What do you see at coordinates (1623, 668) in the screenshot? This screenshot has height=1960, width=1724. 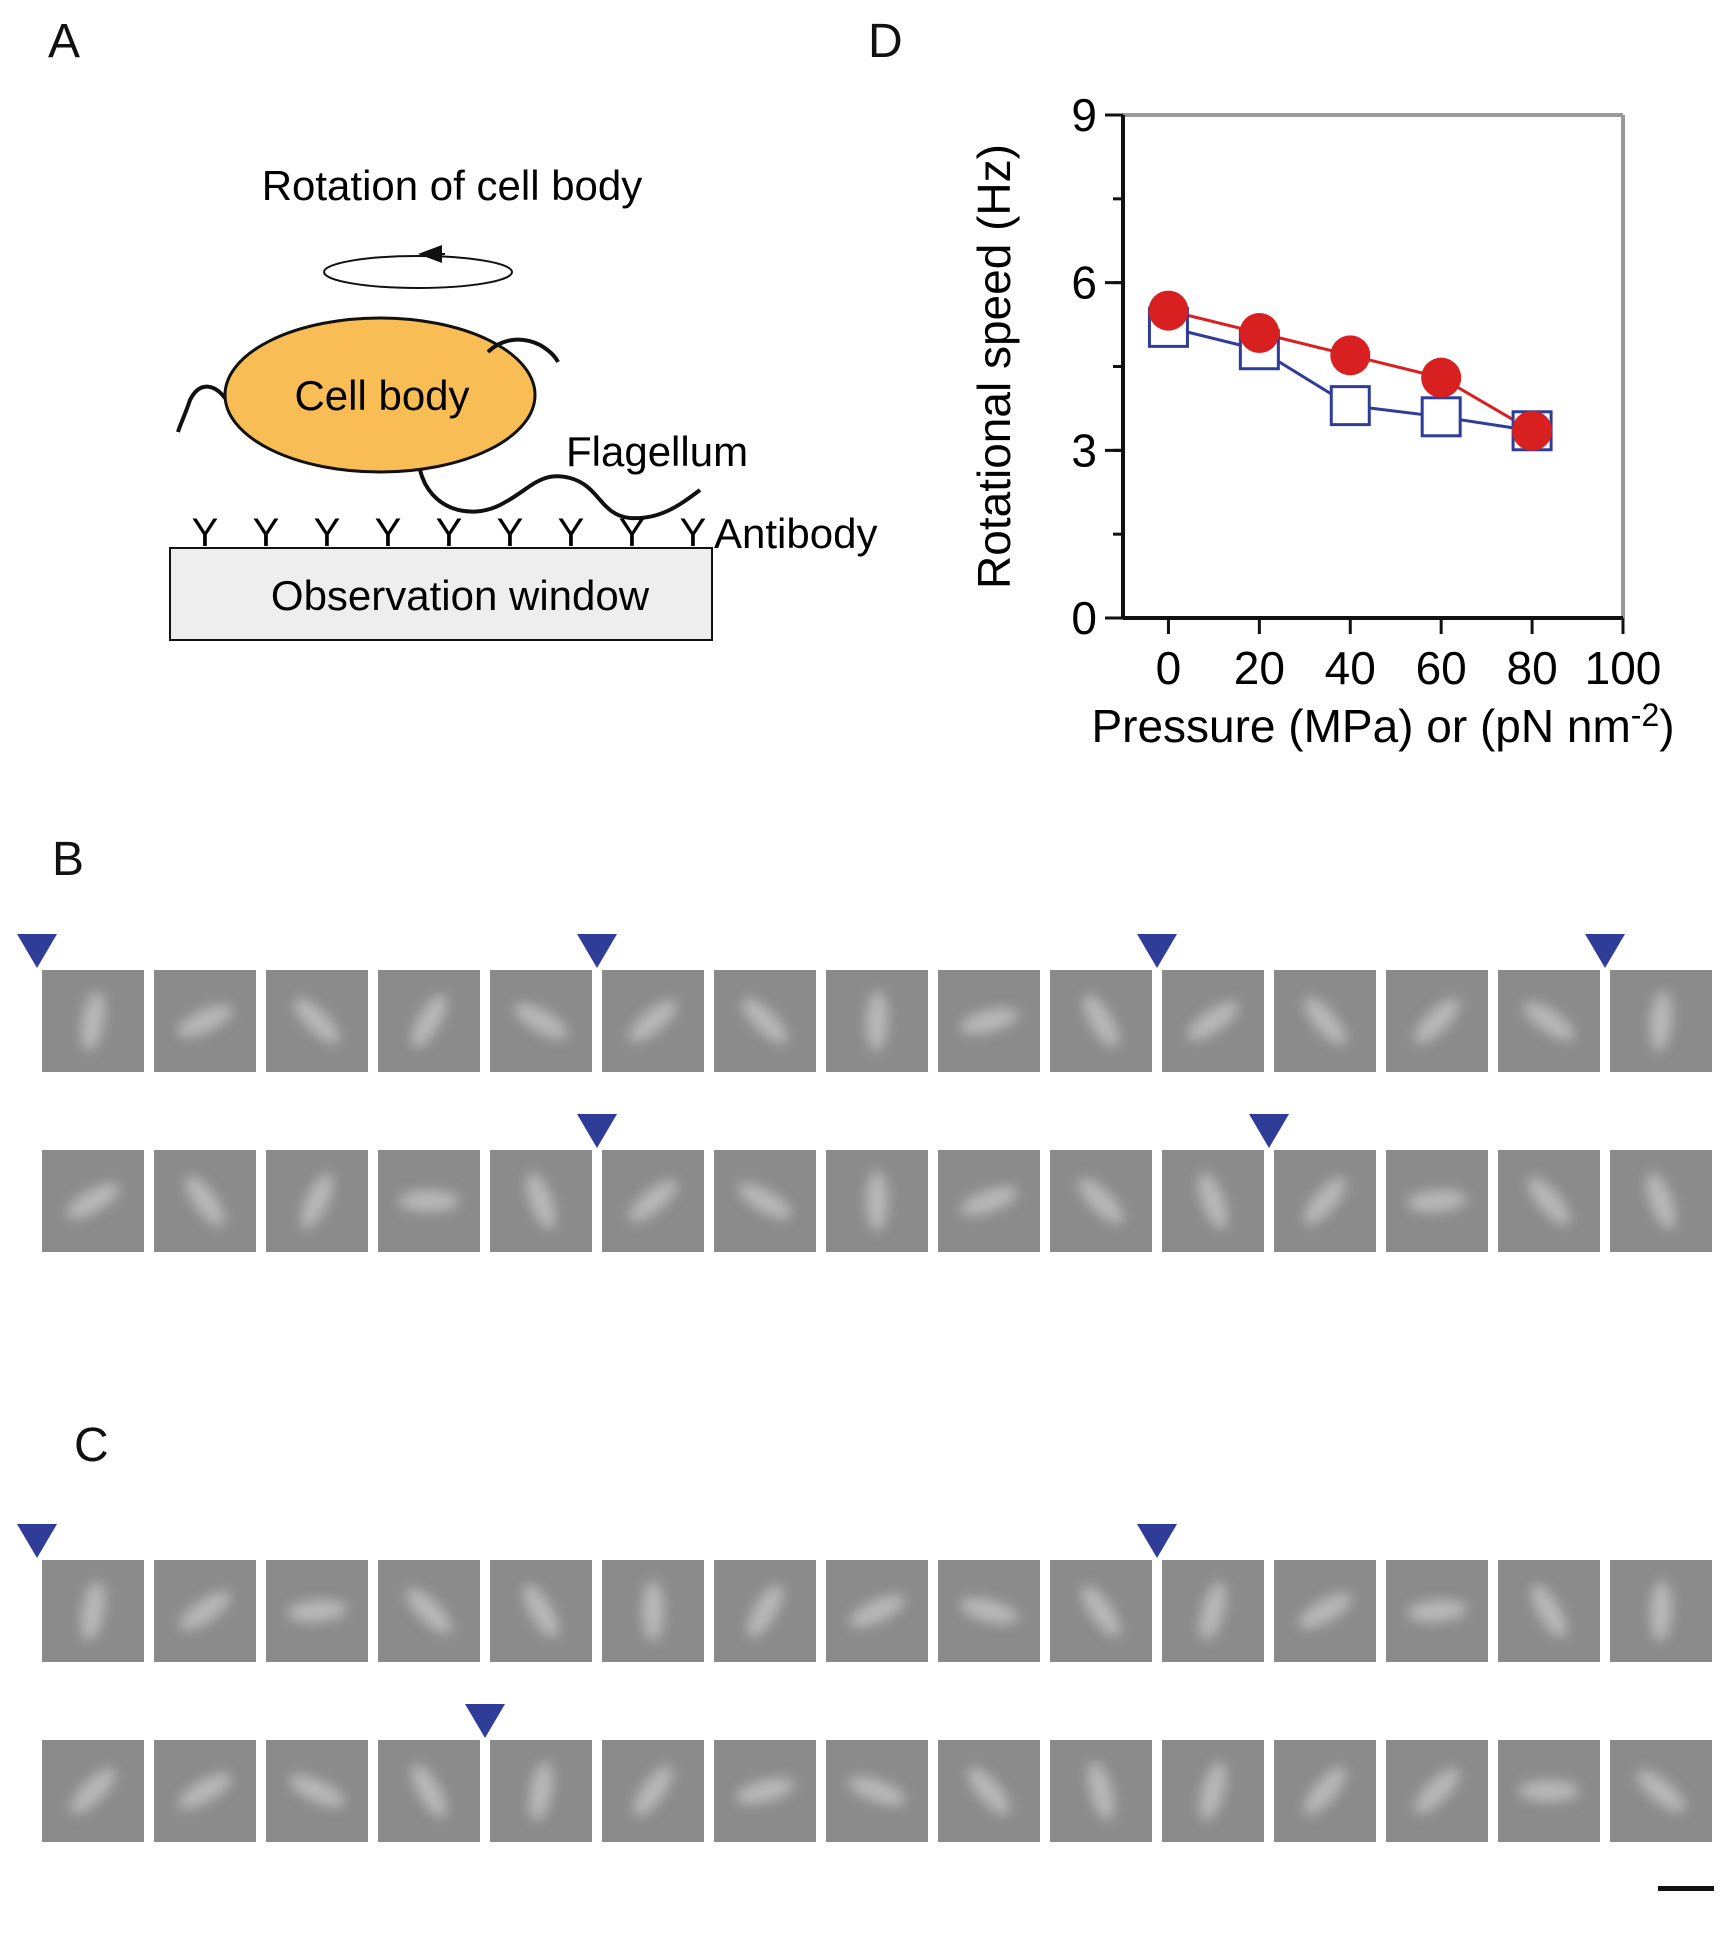 I see `x-tick-label: 100` at bounding box center [1623, 668].